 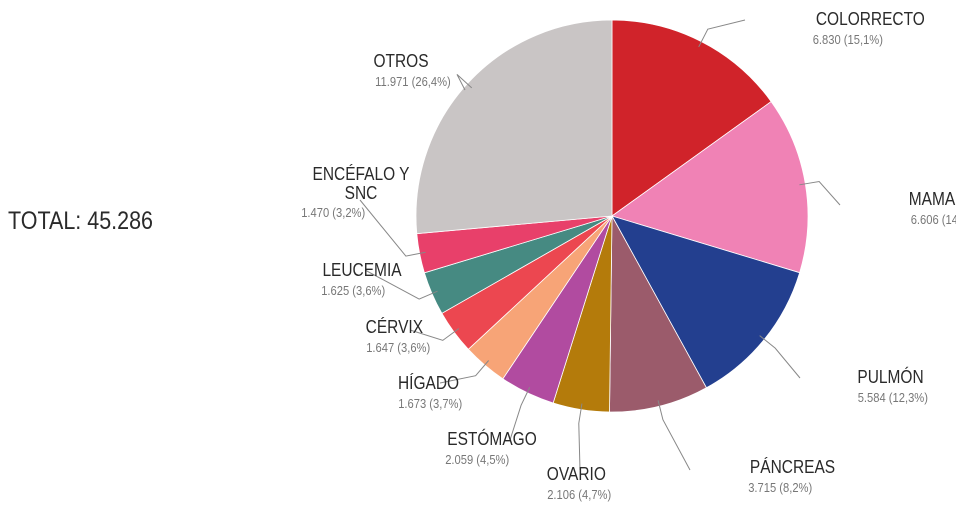 I want to click on slice-value: 1.625 (3,6%), so click(x=353, y=290).